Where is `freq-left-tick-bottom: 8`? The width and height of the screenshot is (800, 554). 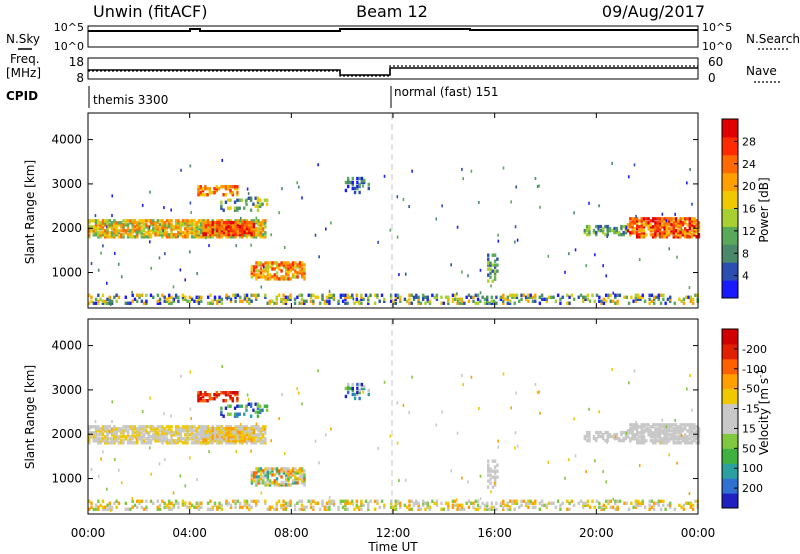
freq-left-tick-bottom: 8 is located at coordinates (80, 78).